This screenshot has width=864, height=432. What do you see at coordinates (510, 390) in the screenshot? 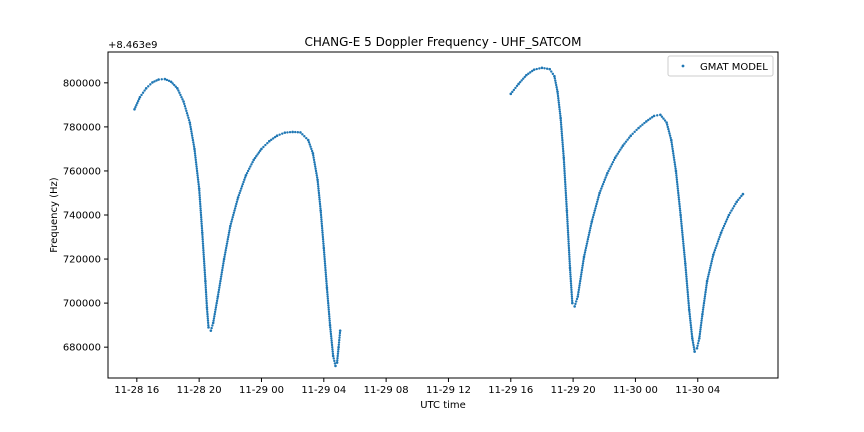
I see `x-tick-label: 11-29 16` at bounding box center [510, 390].